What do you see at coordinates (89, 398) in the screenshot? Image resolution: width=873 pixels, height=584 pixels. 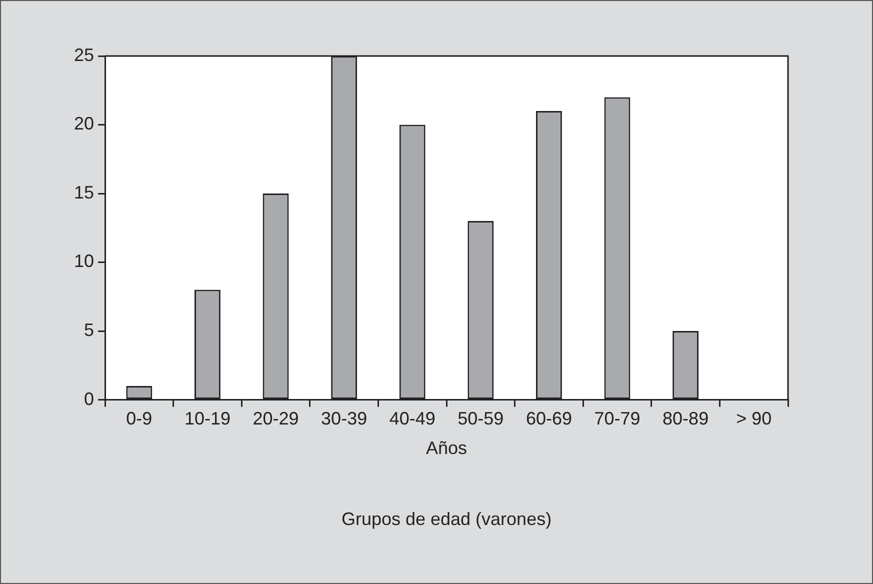 I see `y-tick-label: 0` at bounding box center [89, 398].